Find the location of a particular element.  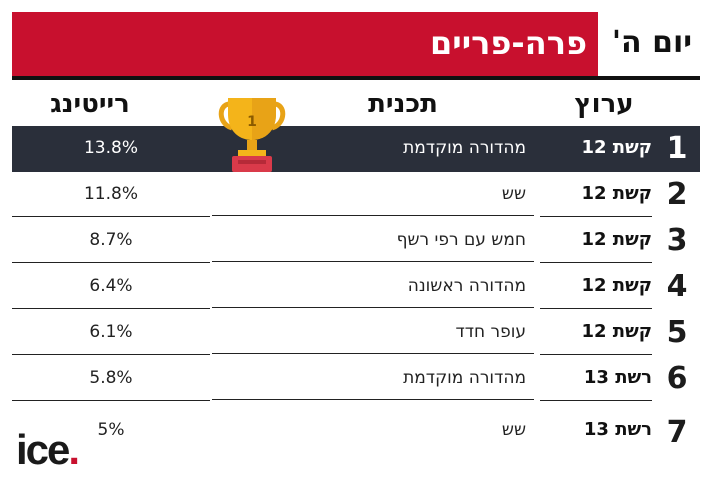

program-name: חמש עם רפי רשף is located at coordinates (461, 240).